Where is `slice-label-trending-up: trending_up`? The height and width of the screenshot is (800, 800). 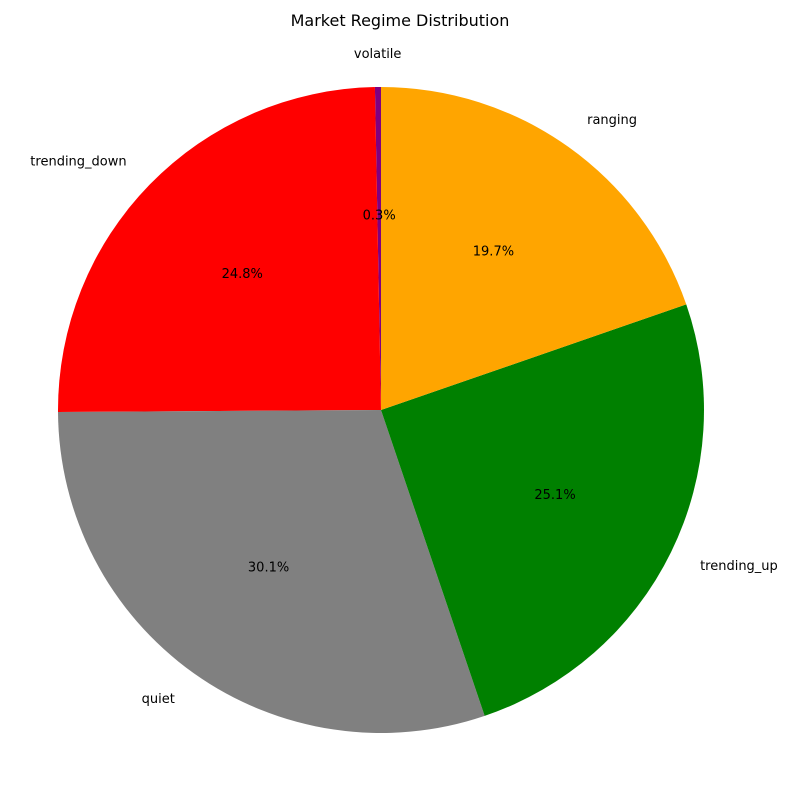 slice-label-trending-up: trending_up is located at coordinates (739, 566).